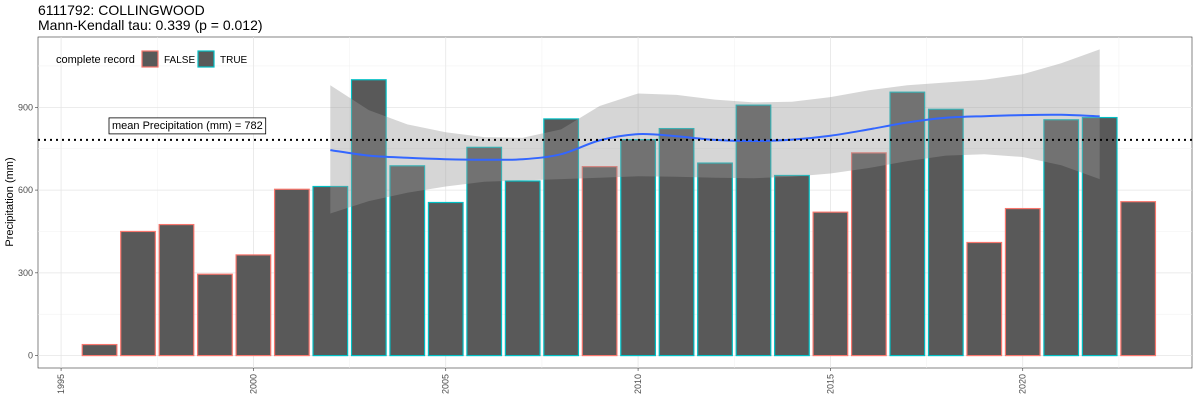 Image resolution: width=1198 pixels, height=400 pixels. What do you see at coordinates (330, 271) in the screenshot?
I see `bar-2002` at bounding box center [330, 271].